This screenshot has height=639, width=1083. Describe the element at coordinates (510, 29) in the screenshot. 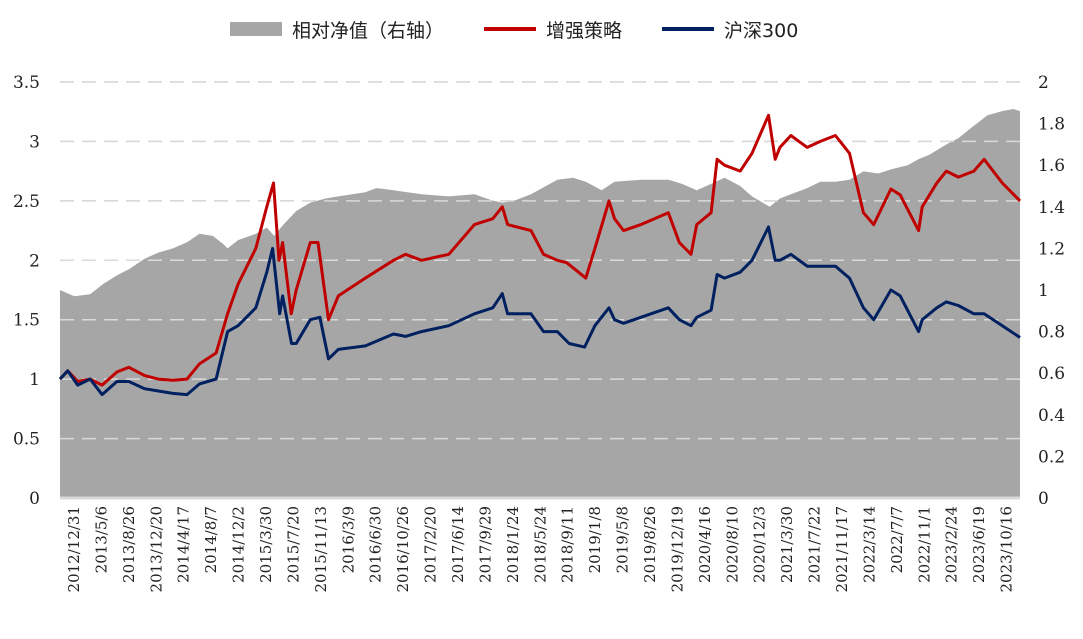

I see `legend-swatch-red-line` at that location.